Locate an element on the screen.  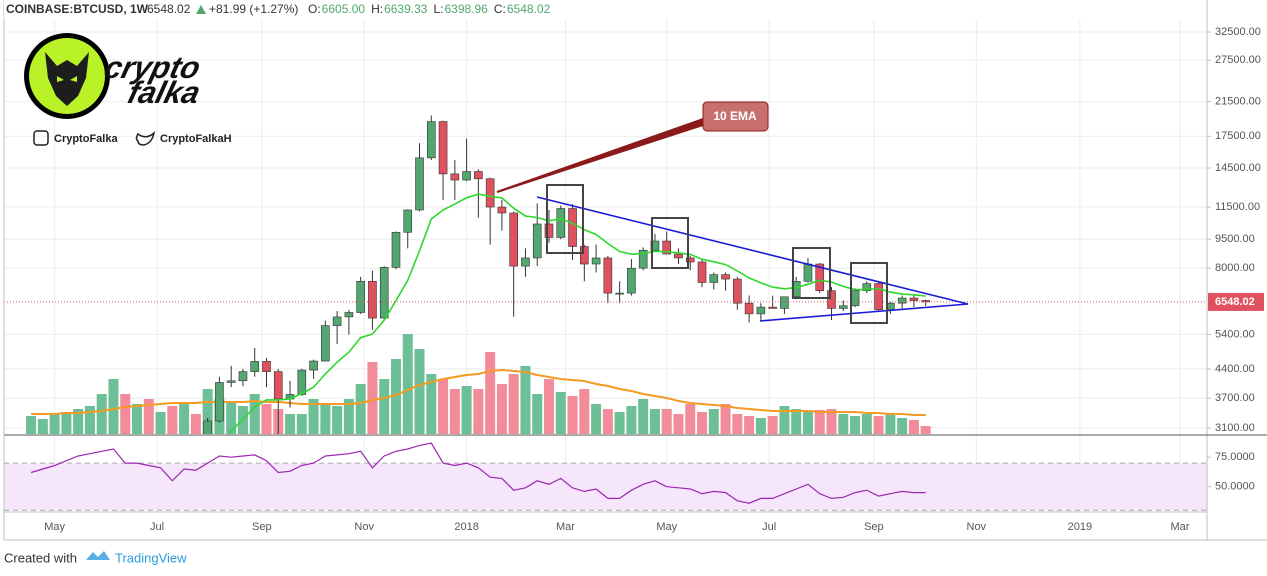
y-tick-label: 32500.00 is located at coordinates (1238, 32).